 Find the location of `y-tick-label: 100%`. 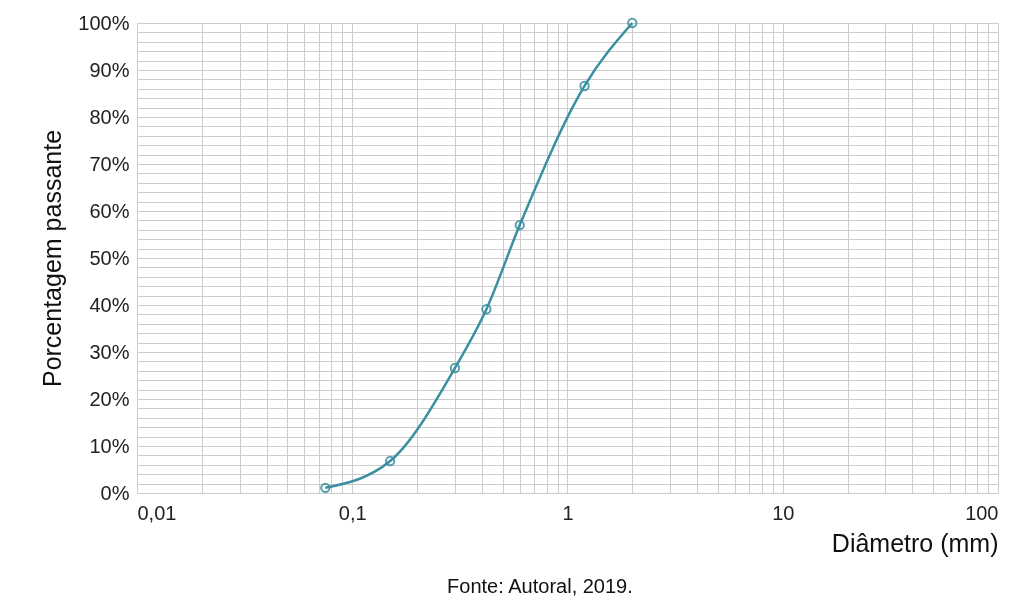

y-tick-label: 100% is located at coordinates (104, 22).